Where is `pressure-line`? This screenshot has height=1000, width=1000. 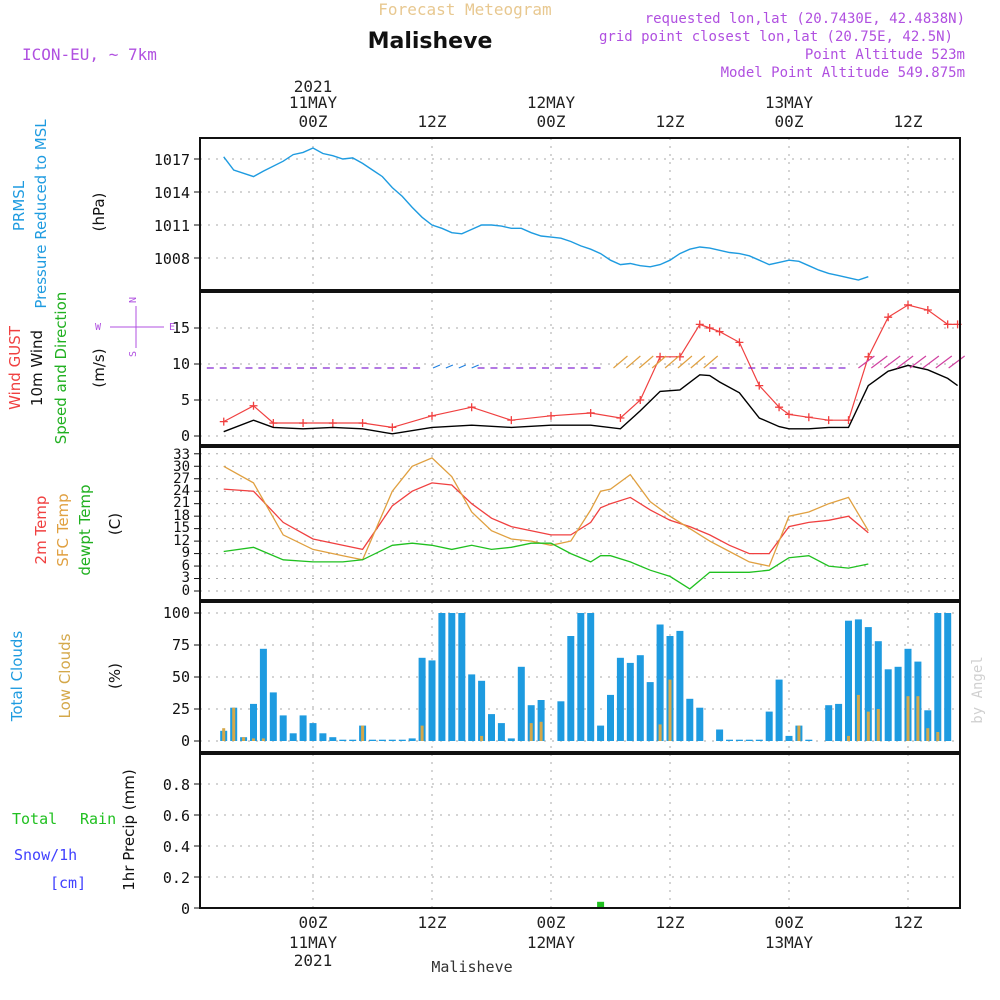
pressure-line is located at coordinates (546, 214).